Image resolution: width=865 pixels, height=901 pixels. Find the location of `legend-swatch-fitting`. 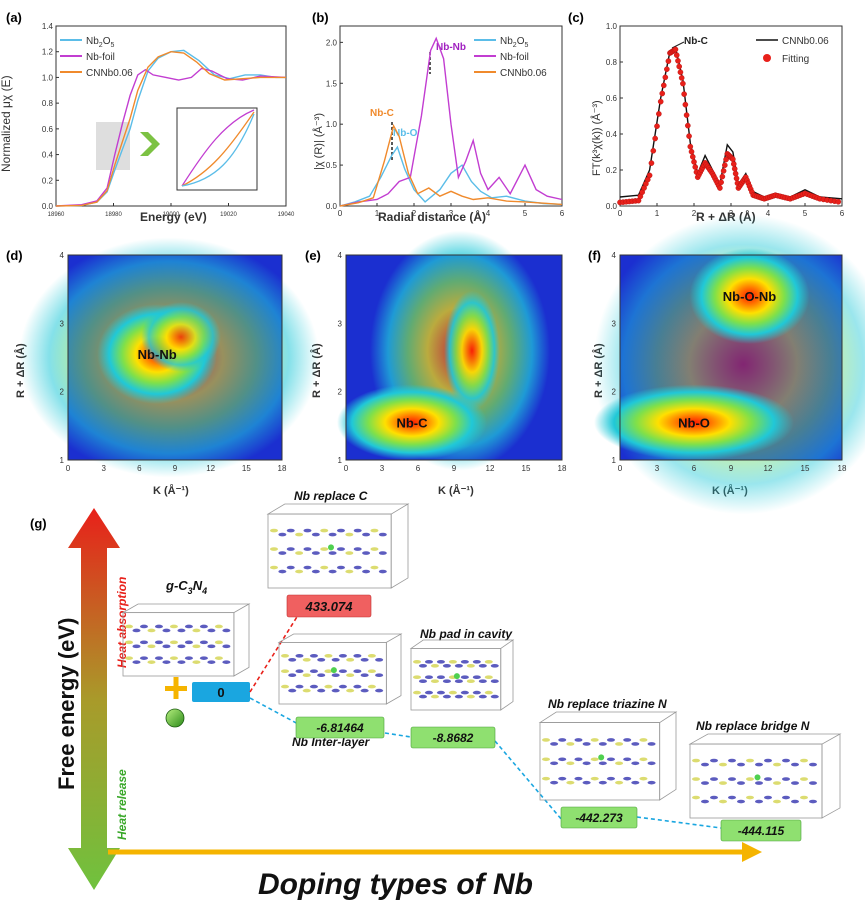

legend-swatch-fitting is located at coordinates (767, 58).